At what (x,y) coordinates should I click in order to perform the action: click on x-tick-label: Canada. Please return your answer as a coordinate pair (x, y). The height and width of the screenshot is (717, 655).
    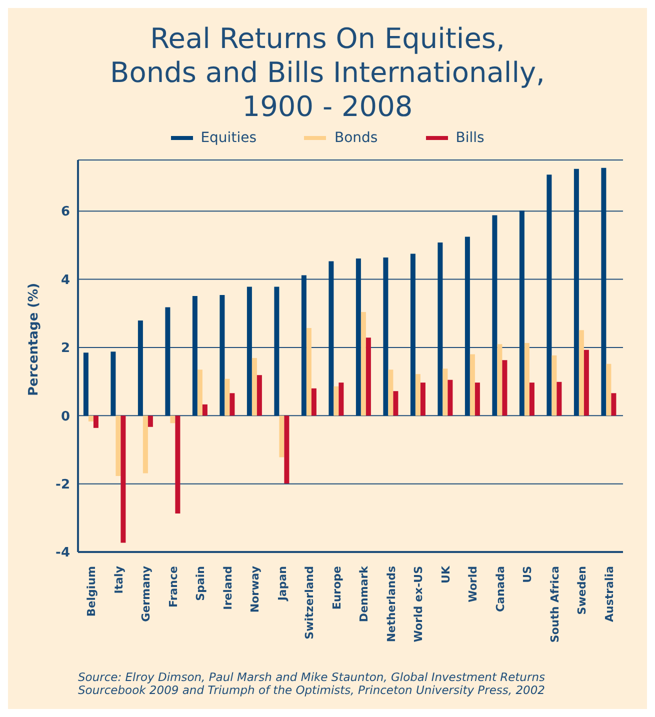
    Looking at the image, I should click on (500, 589).